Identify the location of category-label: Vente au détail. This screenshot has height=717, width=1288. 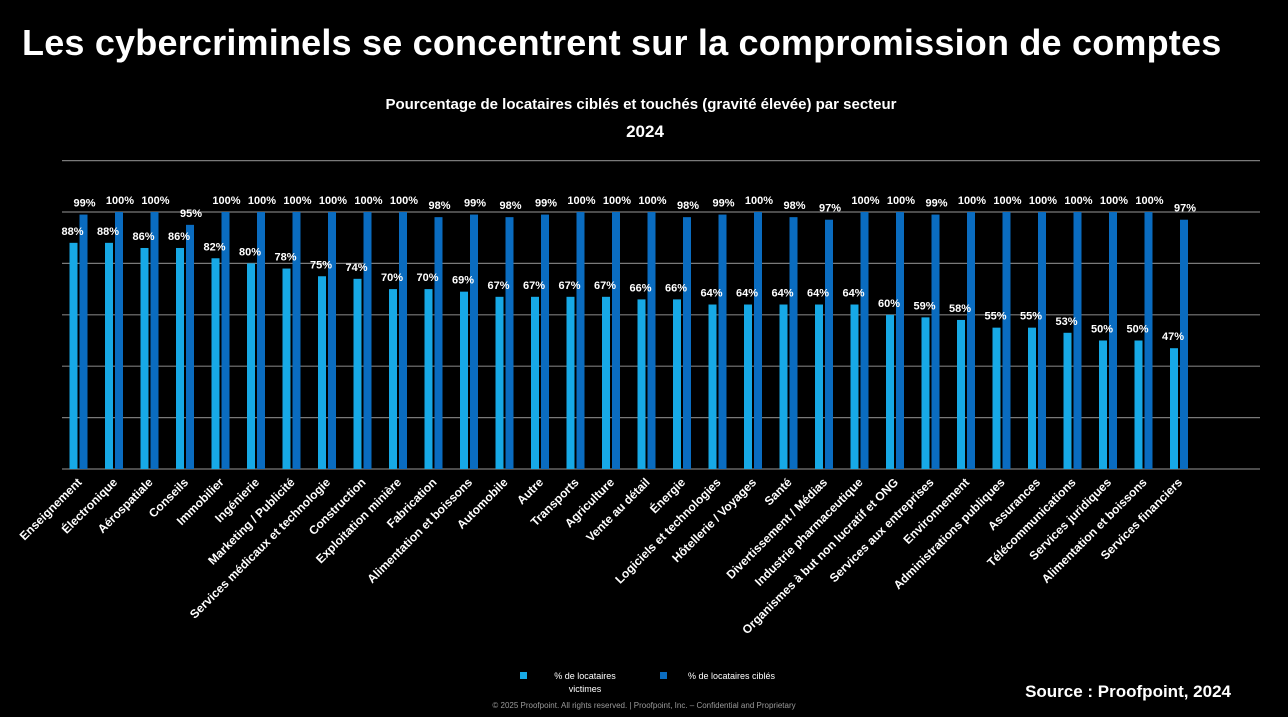
(617, 509).